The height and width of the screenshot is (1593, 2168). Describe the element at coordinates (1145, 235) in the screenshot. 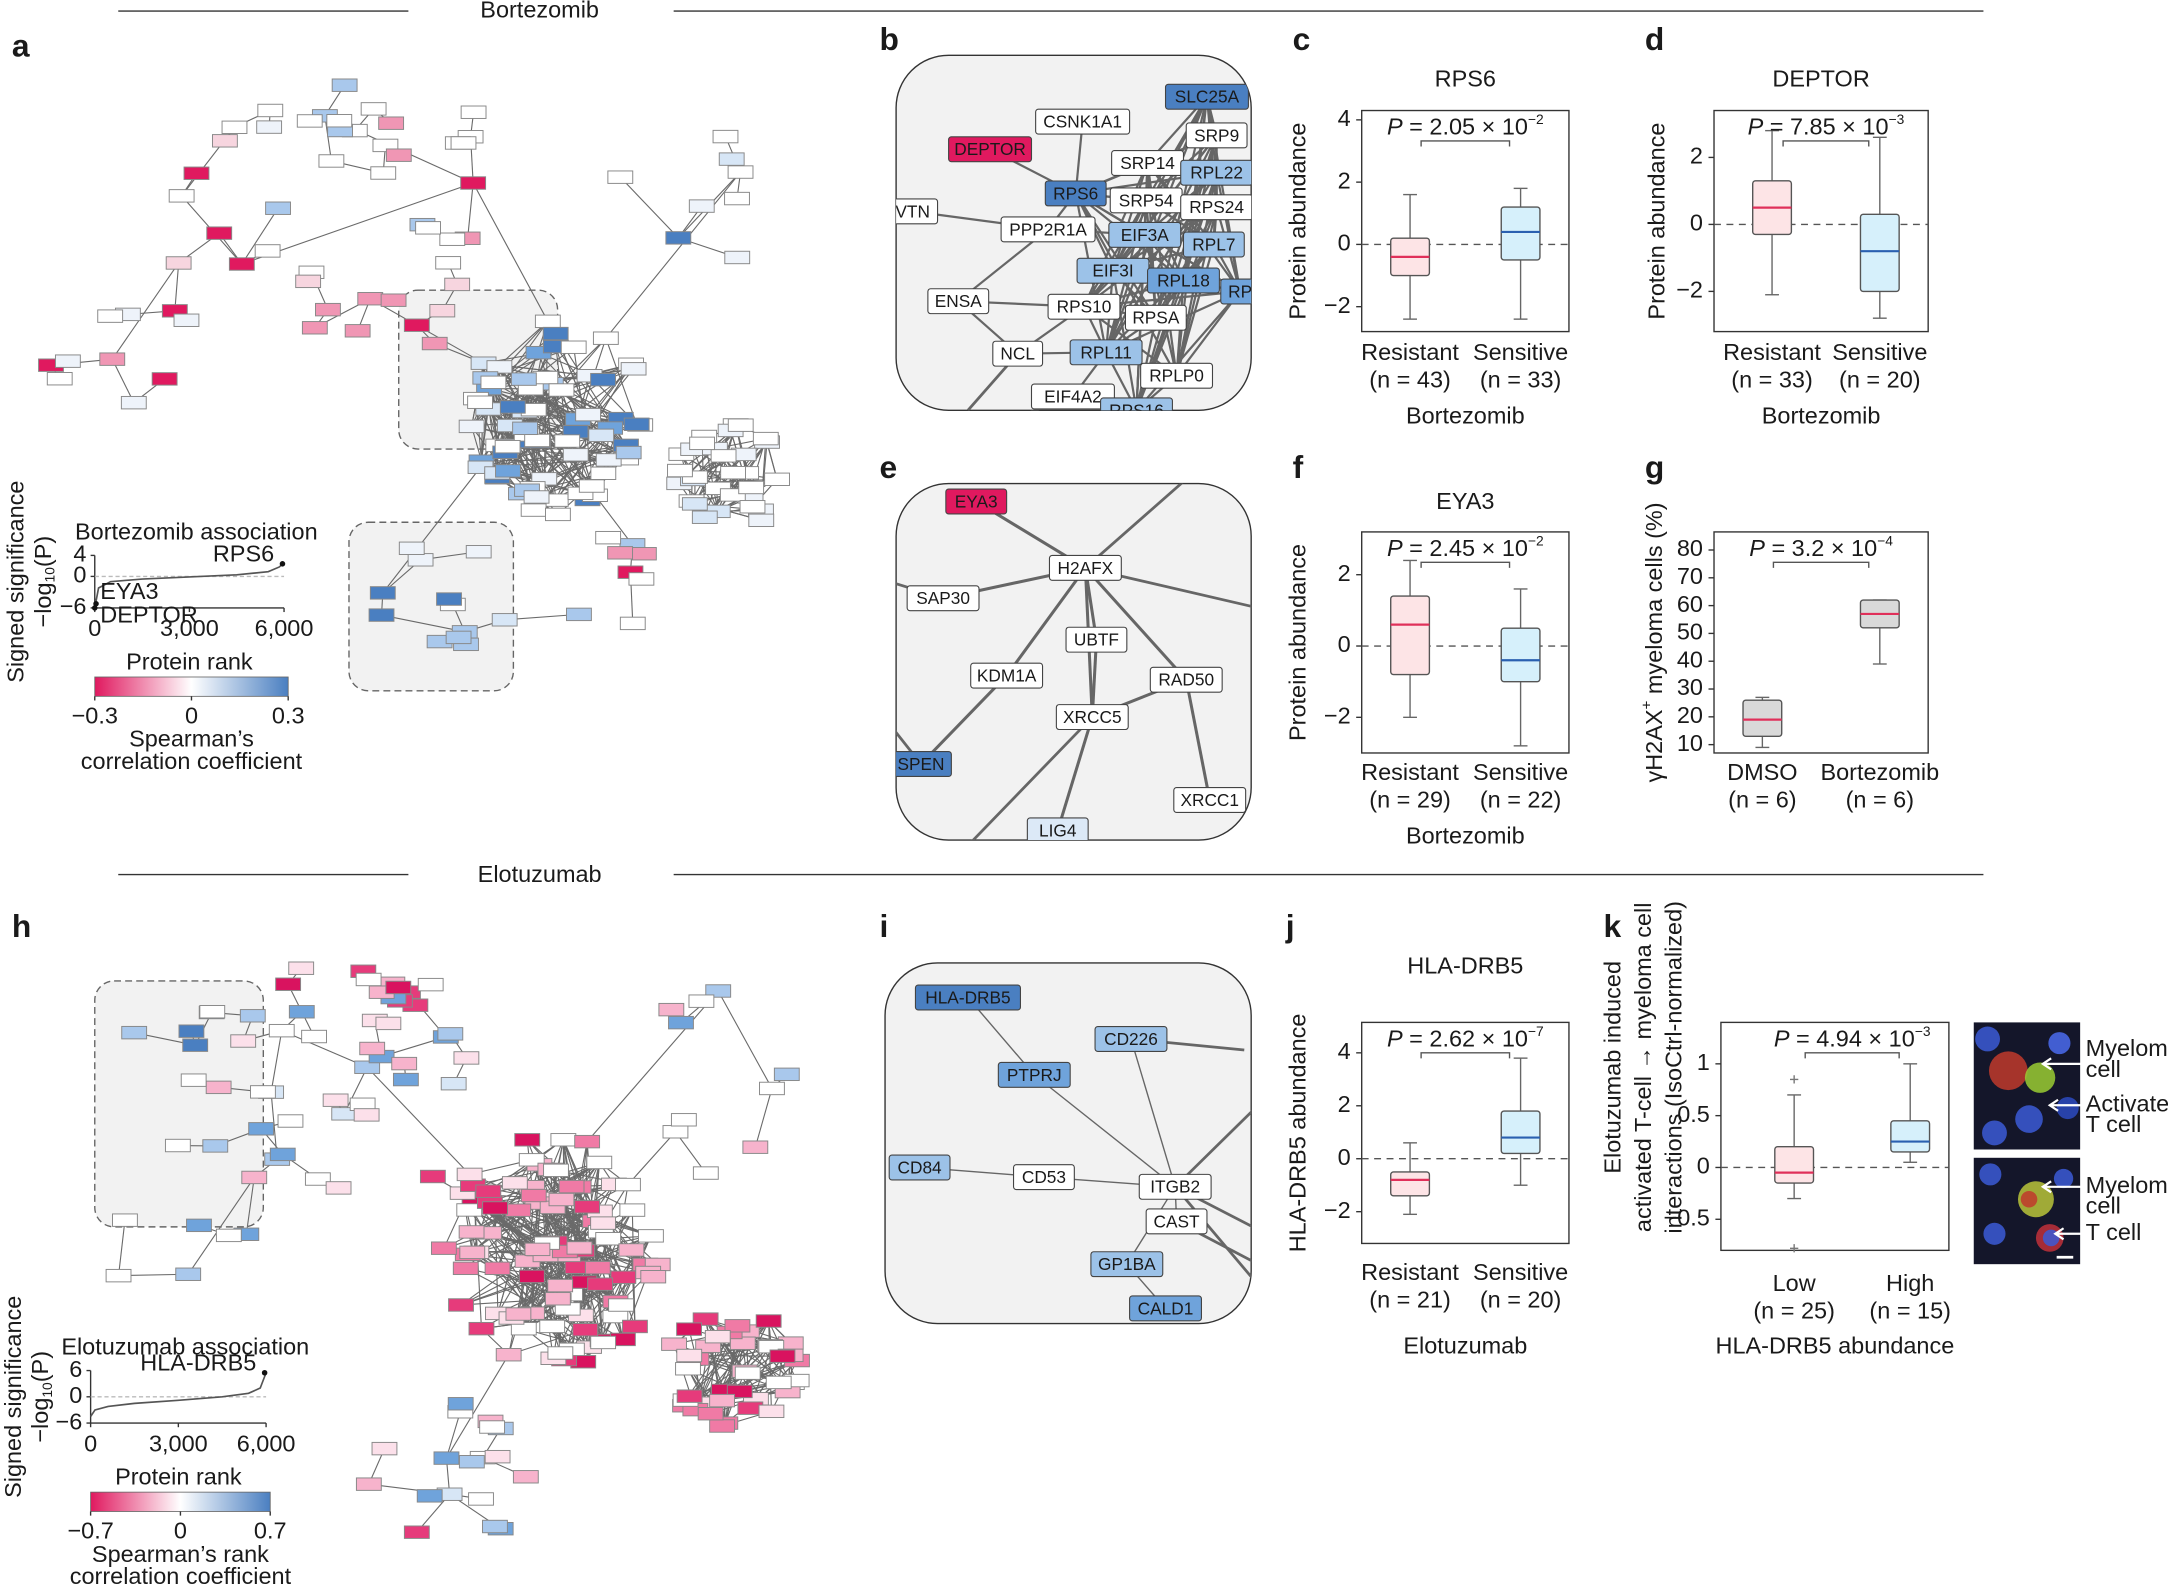

I see `node-label: EIF3A` at that location.